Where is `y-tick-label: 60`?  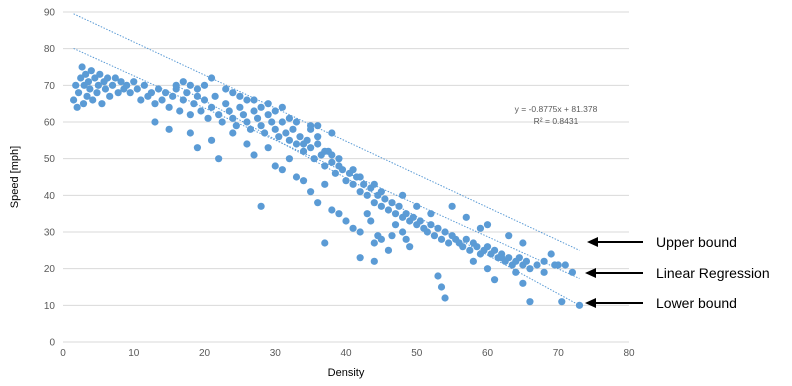
y-tick-label: 60 is located at coordinates (50, 123).